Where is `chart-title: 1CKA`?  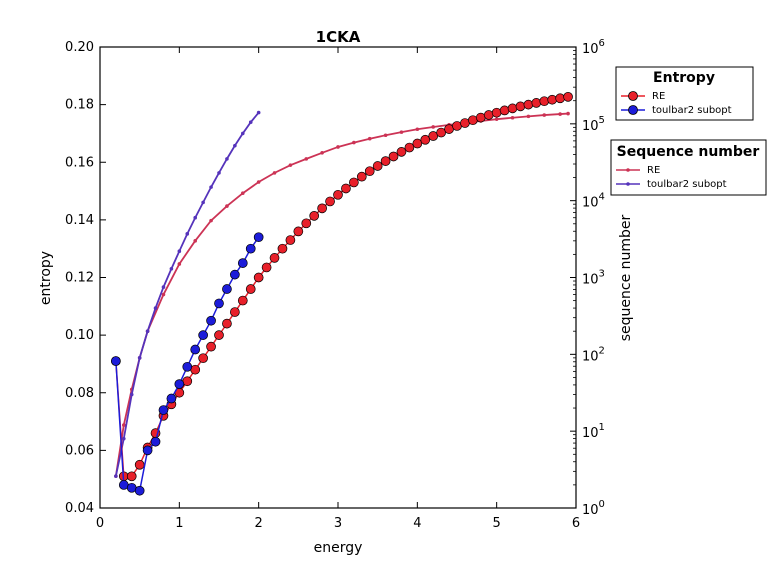 chart-title: 1CKA is located at coordinates (338, 37).